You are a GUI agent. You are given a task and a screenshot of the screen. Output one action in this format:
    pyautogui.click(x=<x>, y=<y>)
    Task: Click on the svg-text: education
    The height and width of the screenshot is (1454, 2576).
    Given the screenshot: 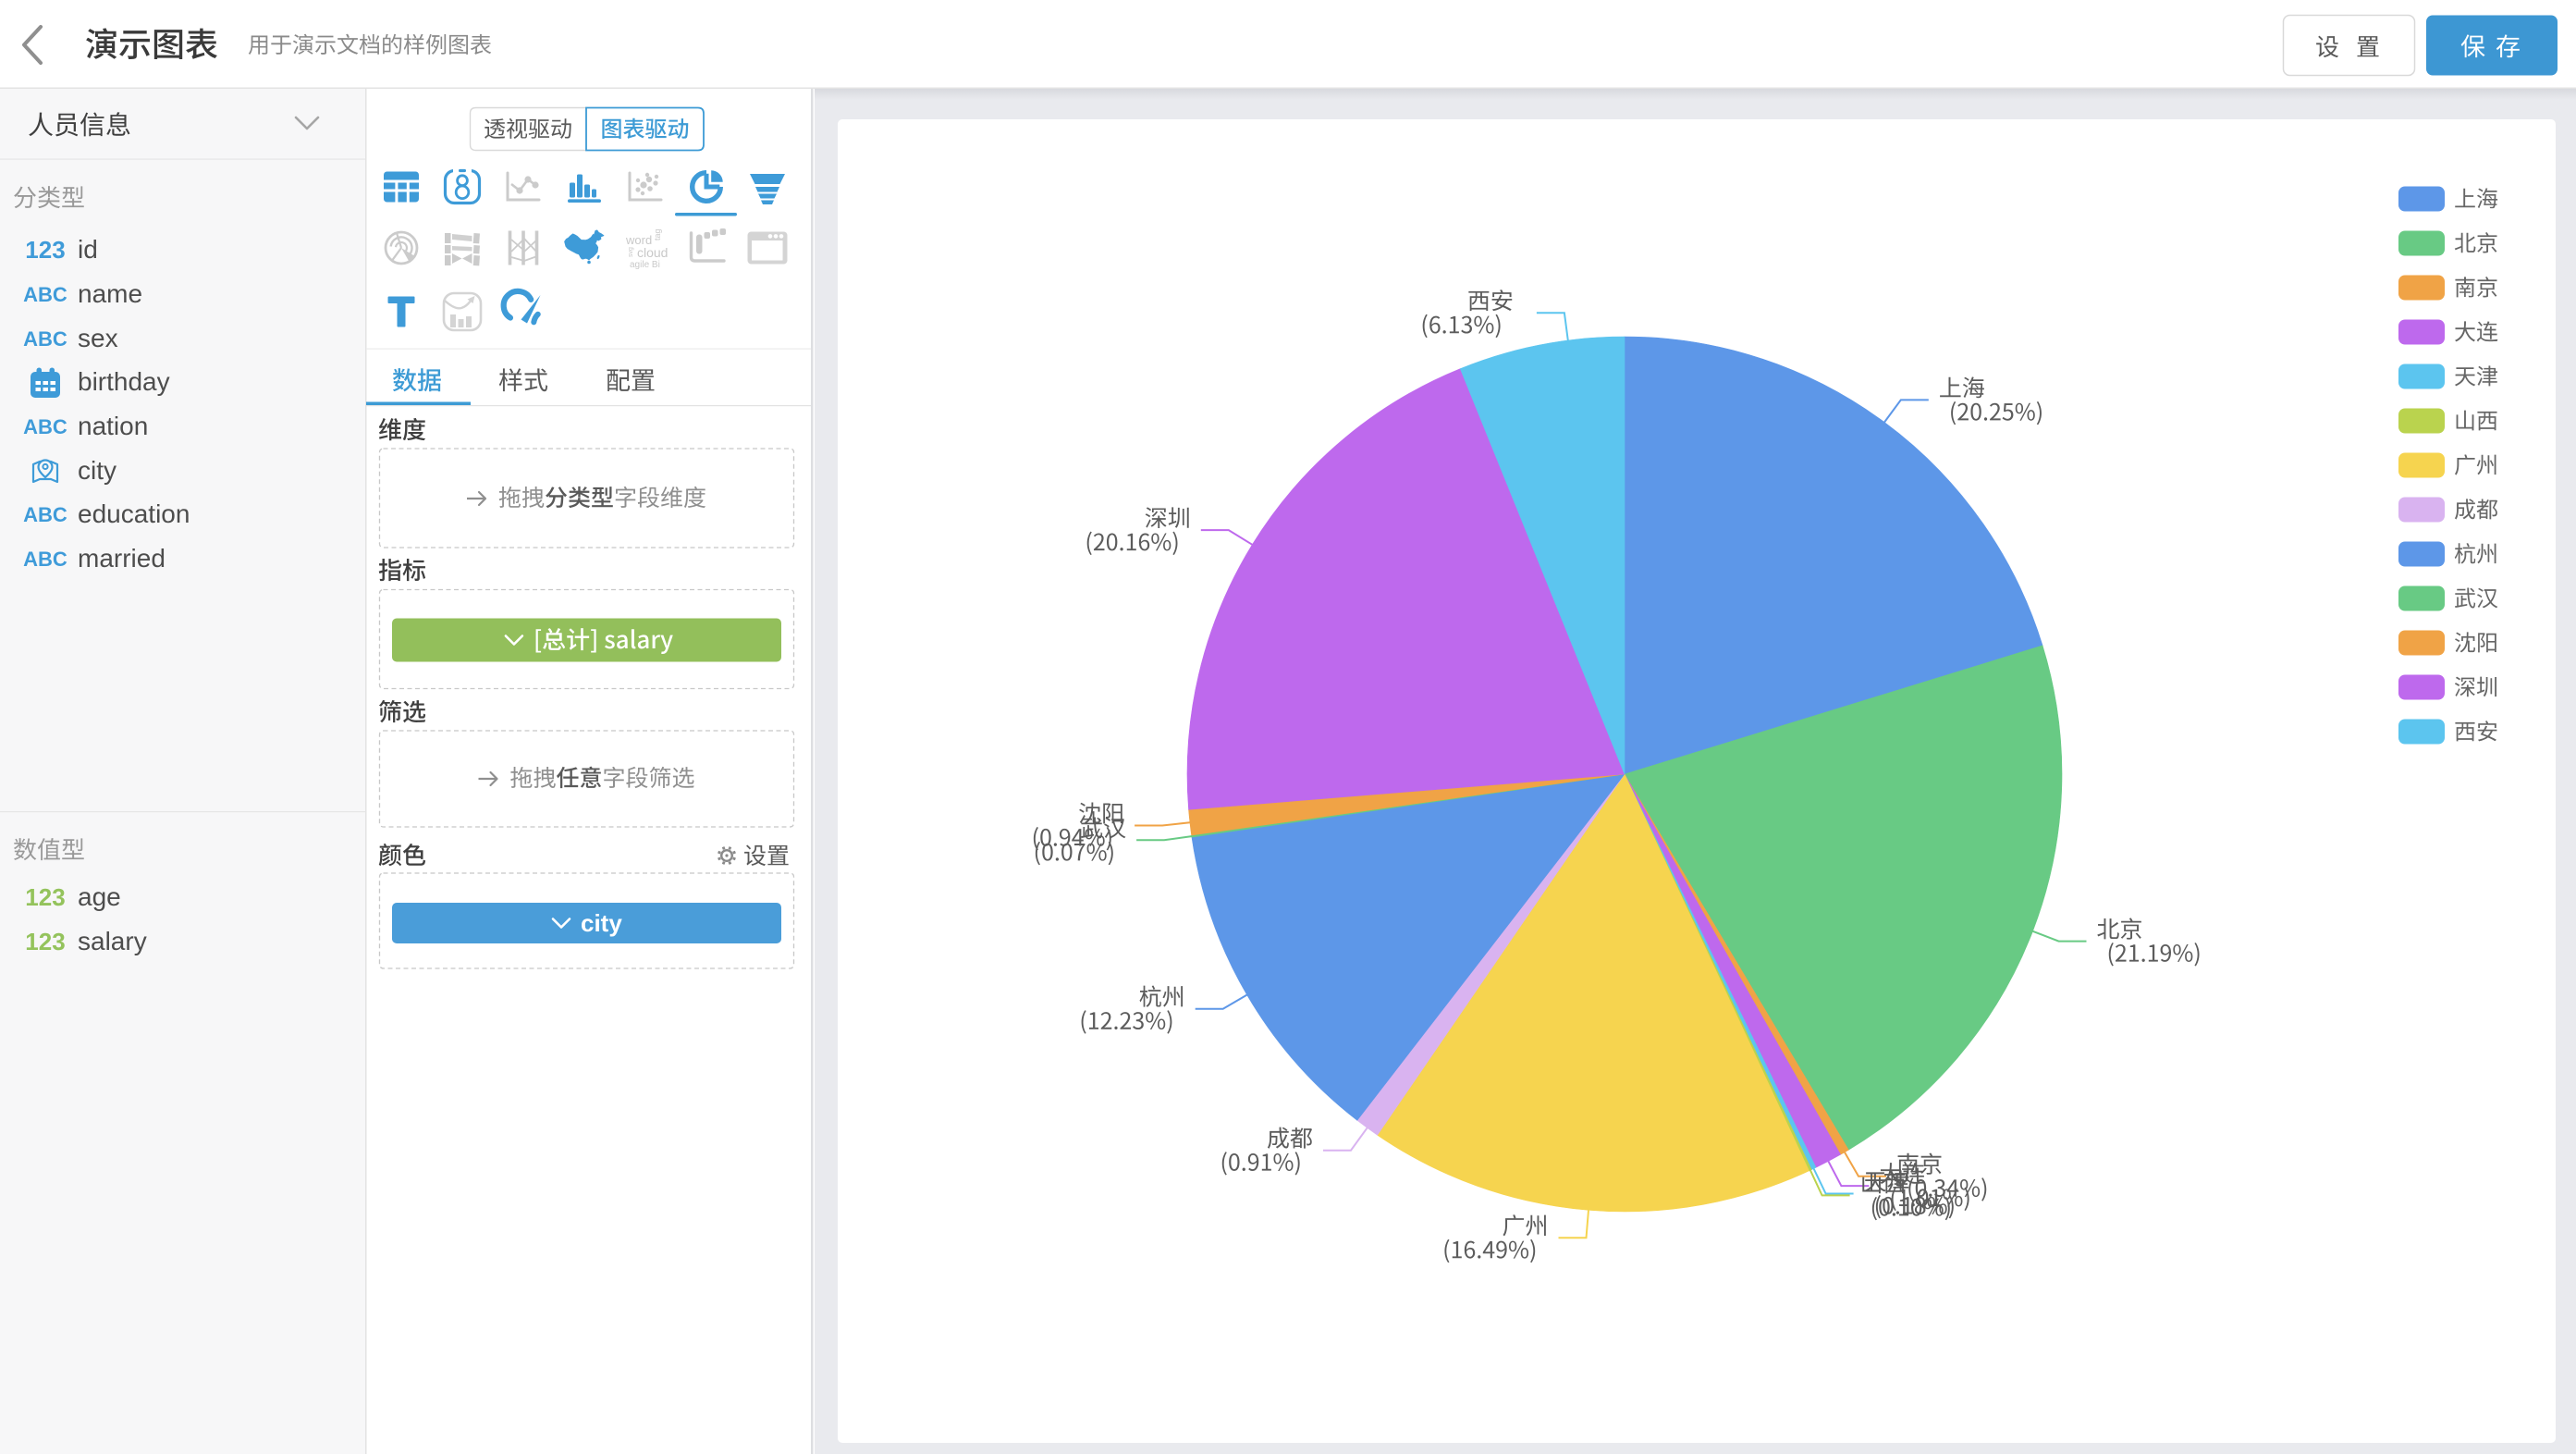 What is the action you would take?
    pyautogui.click(x=134, y=513)
    